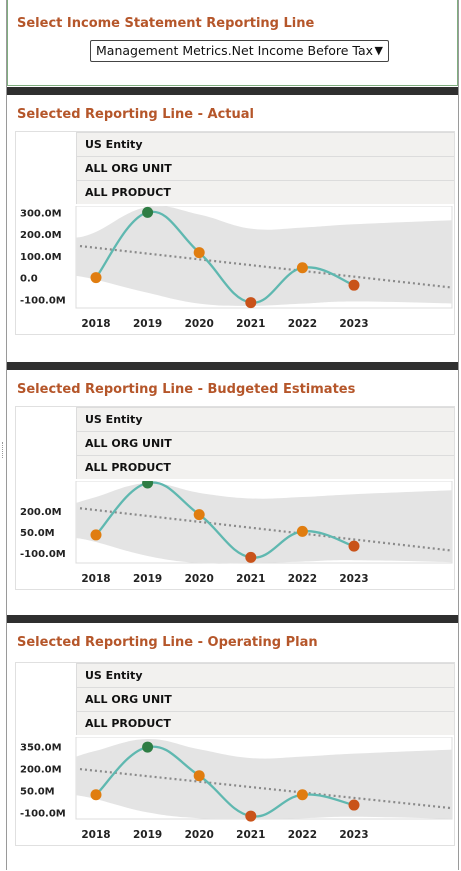 This screenshot has height=871, width=461. Describe the element at coordinates (135, 114) in the screenshot. I see `panel-title: Selected Reporting Line - Actual` at that location.